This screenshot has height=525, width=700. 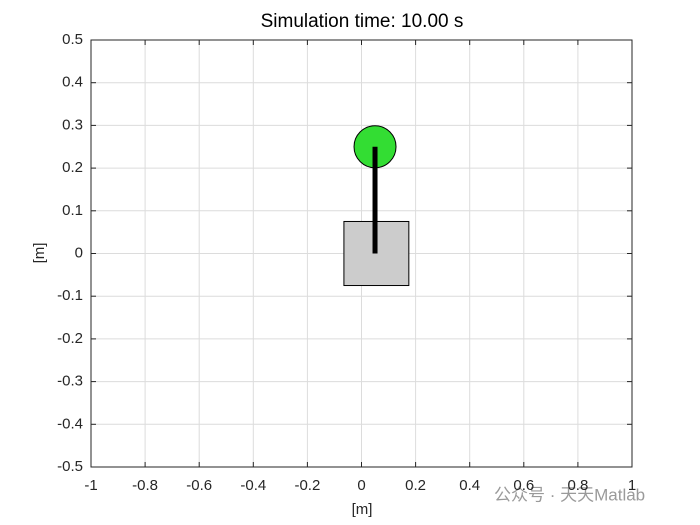 What do you see at coordinates (415, 485) in the screenshot?
I see `x-tick-label: 0.2` at bounding box center [415, 485].